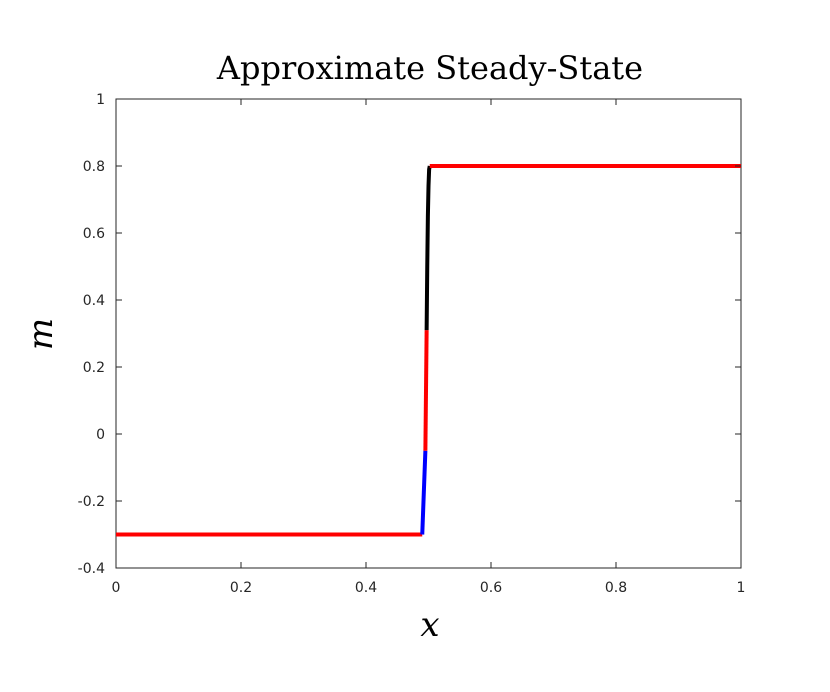 The width and height of the screenshot is (830, 692). Describe the element at coordinates (94, 234) in the screenshot. I see `y-tick-label: 0.6` at that location.